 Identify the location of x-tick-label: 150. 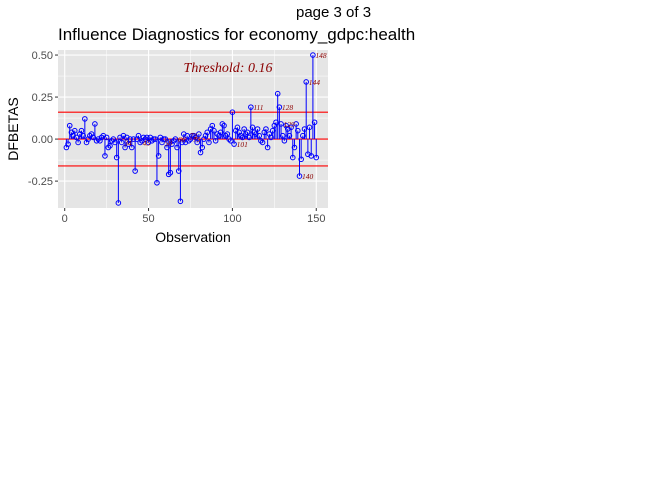
(316, 219).